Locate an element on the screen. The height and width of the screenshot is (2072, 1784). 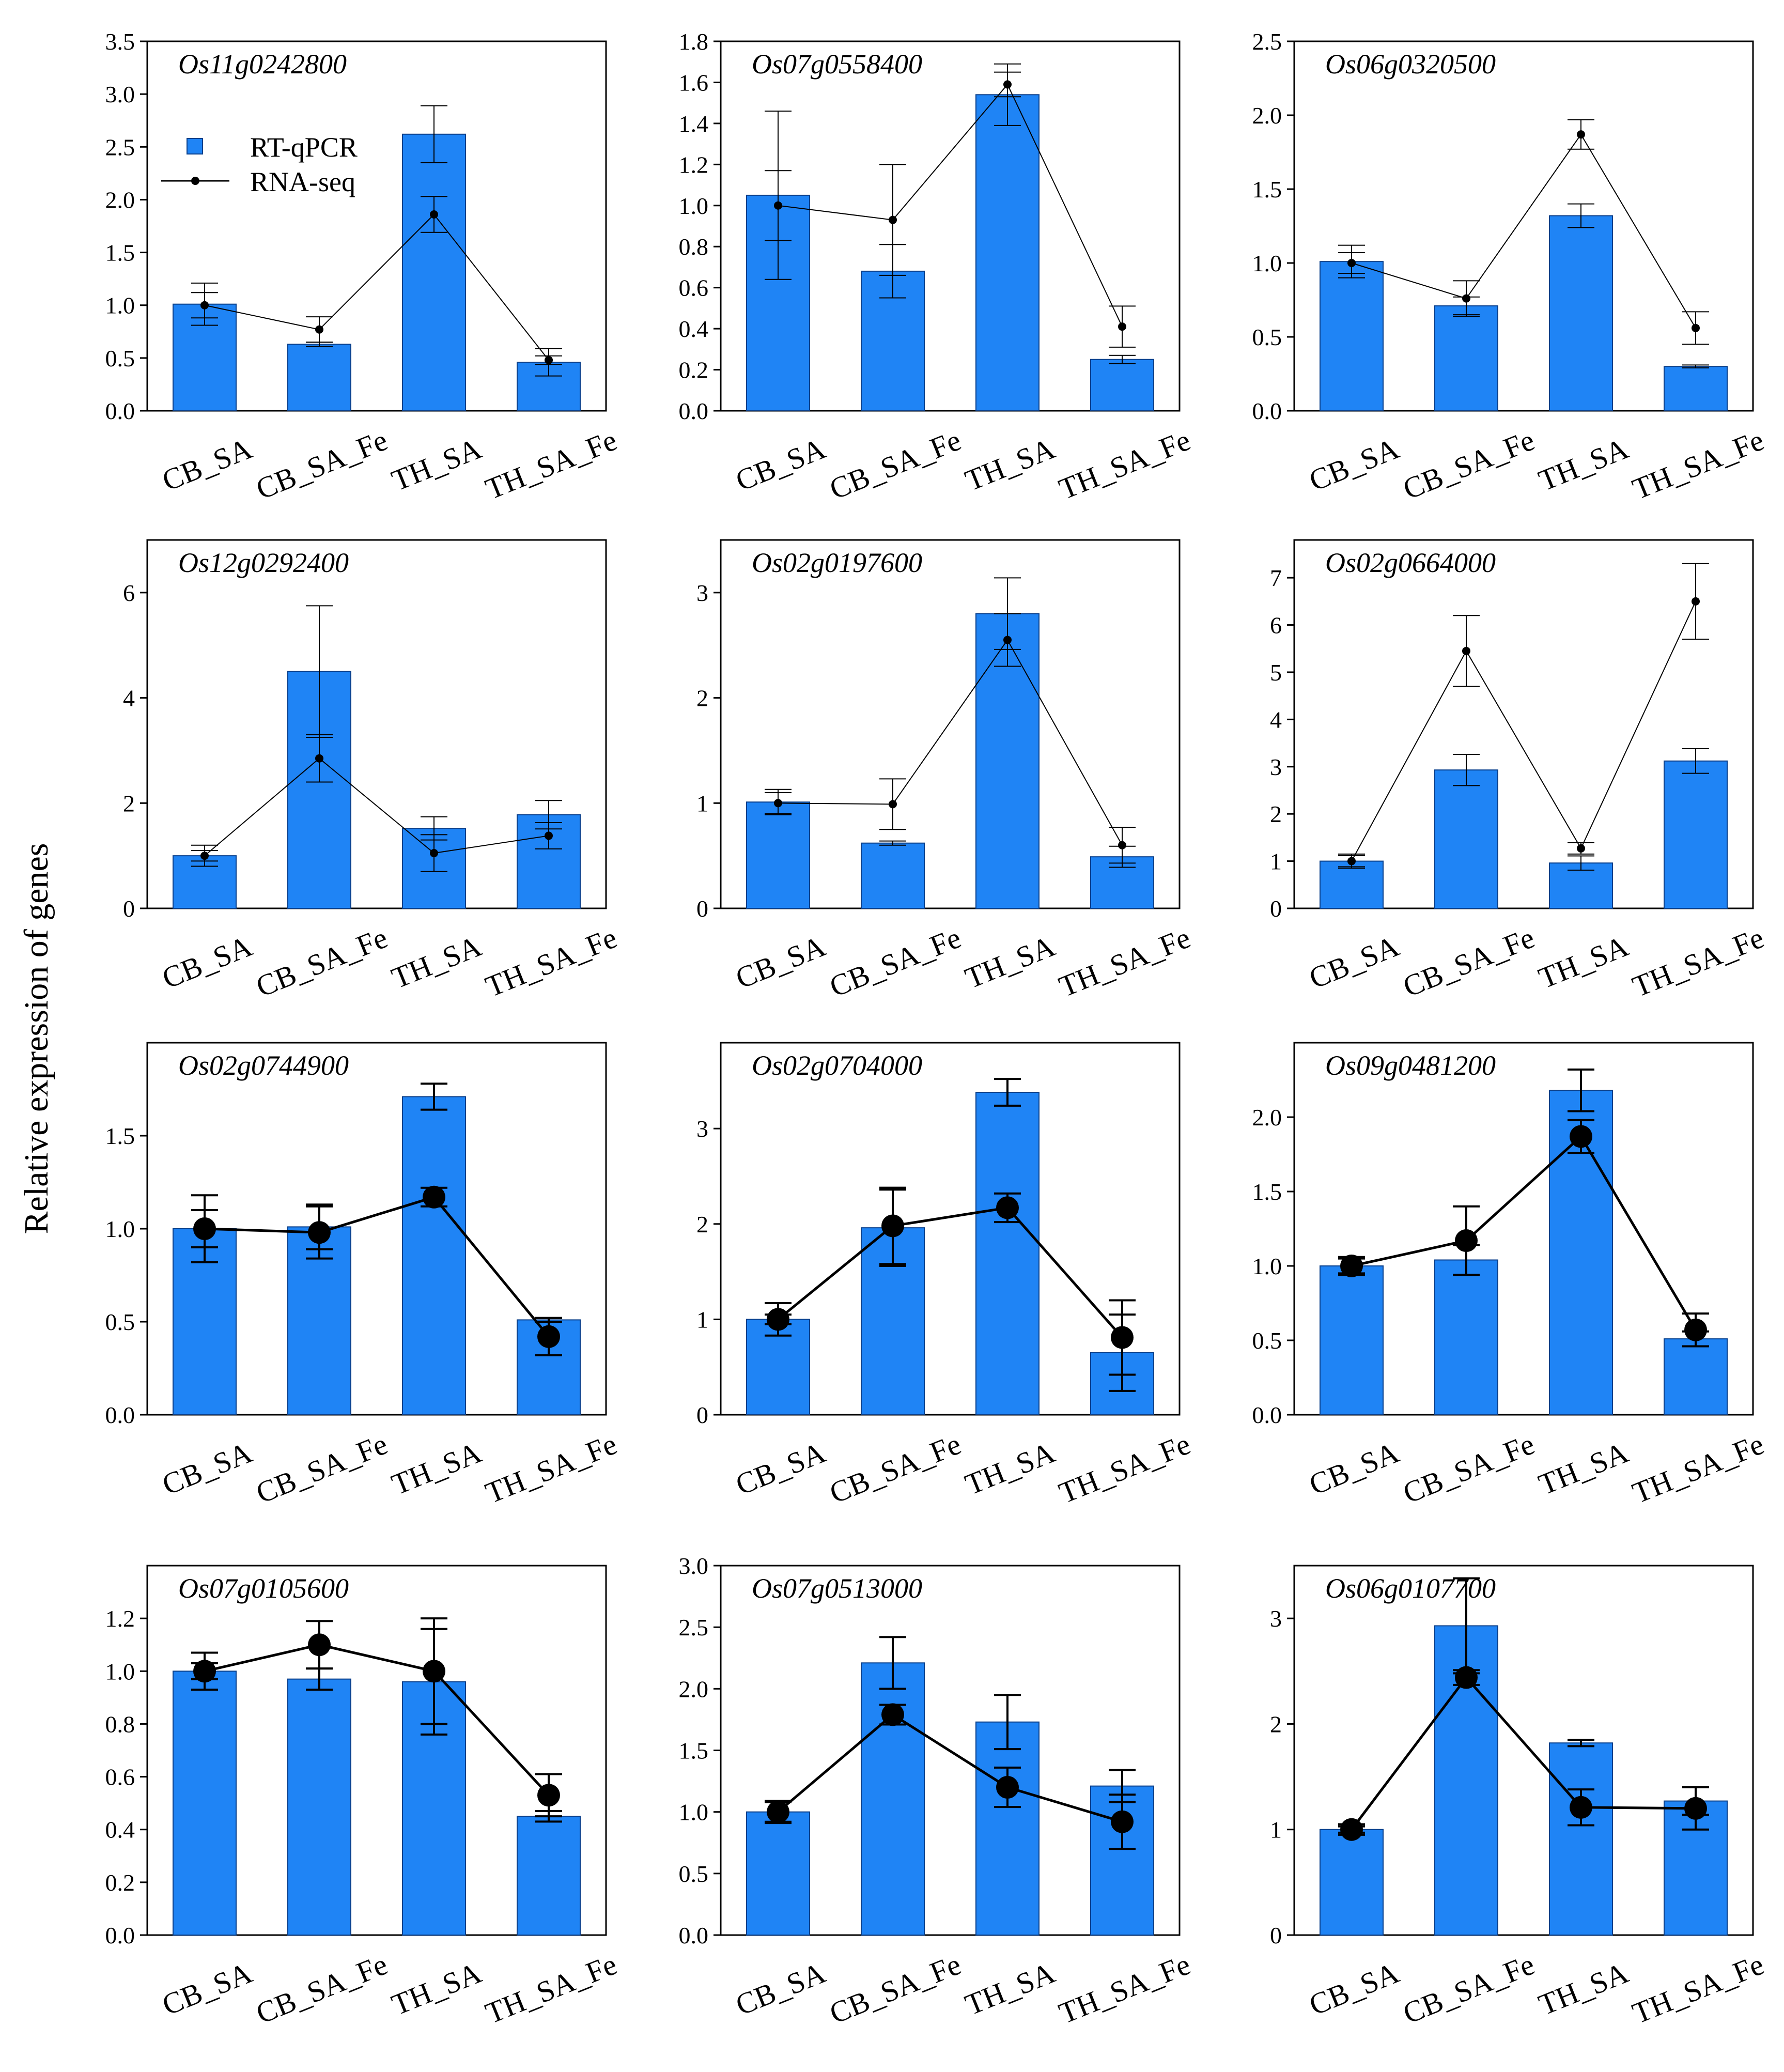
y-tick-label: 1.6 is located at coordinates (694, 82).